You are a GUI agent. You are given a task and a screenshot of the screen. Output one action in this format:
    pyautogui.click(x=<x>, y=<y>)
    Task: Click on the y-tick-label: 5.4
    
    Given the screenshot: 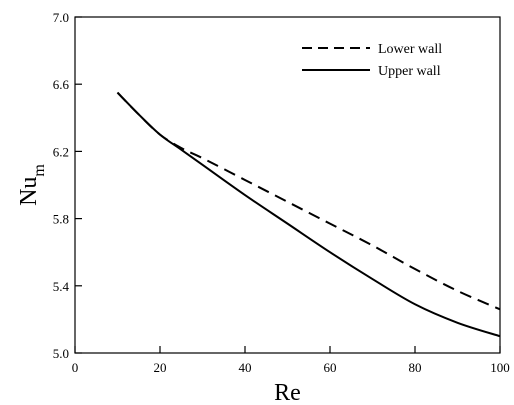 What is the action you would take?
    pyautogui.click(x=61, y=286)
    